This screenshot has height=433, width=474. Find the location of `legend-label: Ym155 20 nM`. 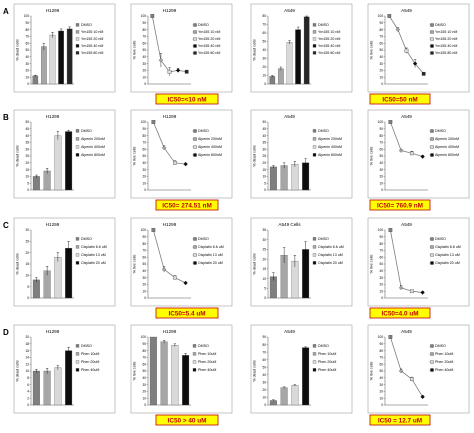

legend-label: Ym155 20 nM is located at coordinates (329, 39).